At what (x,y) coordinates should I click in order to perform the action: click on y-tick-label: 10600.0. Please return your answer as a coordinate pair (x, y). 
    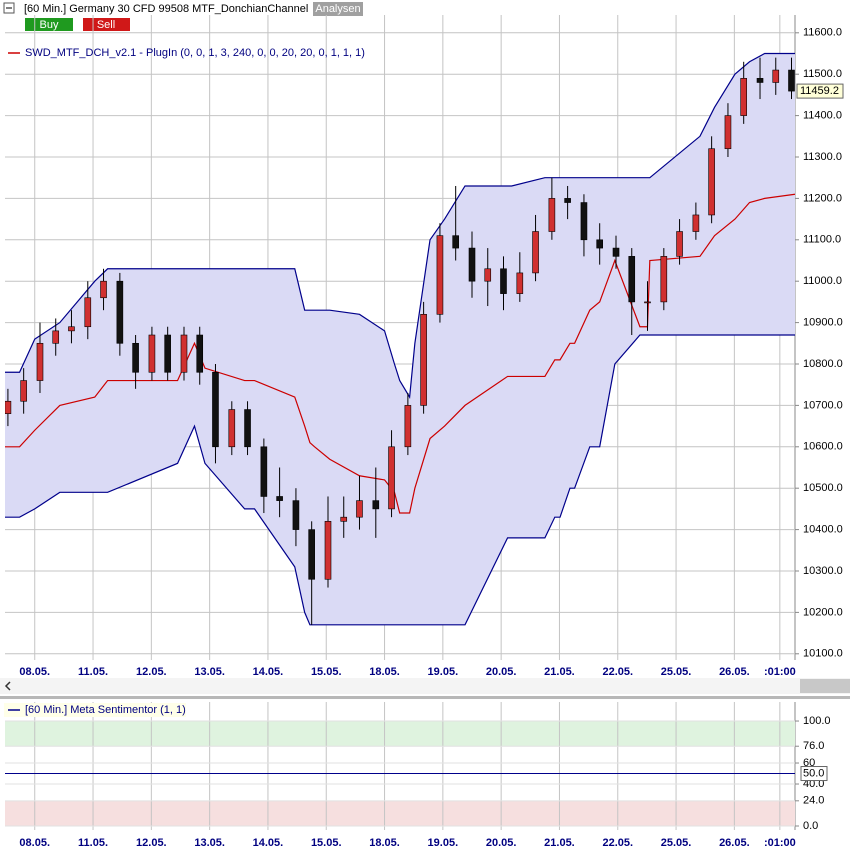
    Looking at the image, I should click on (823, 447).